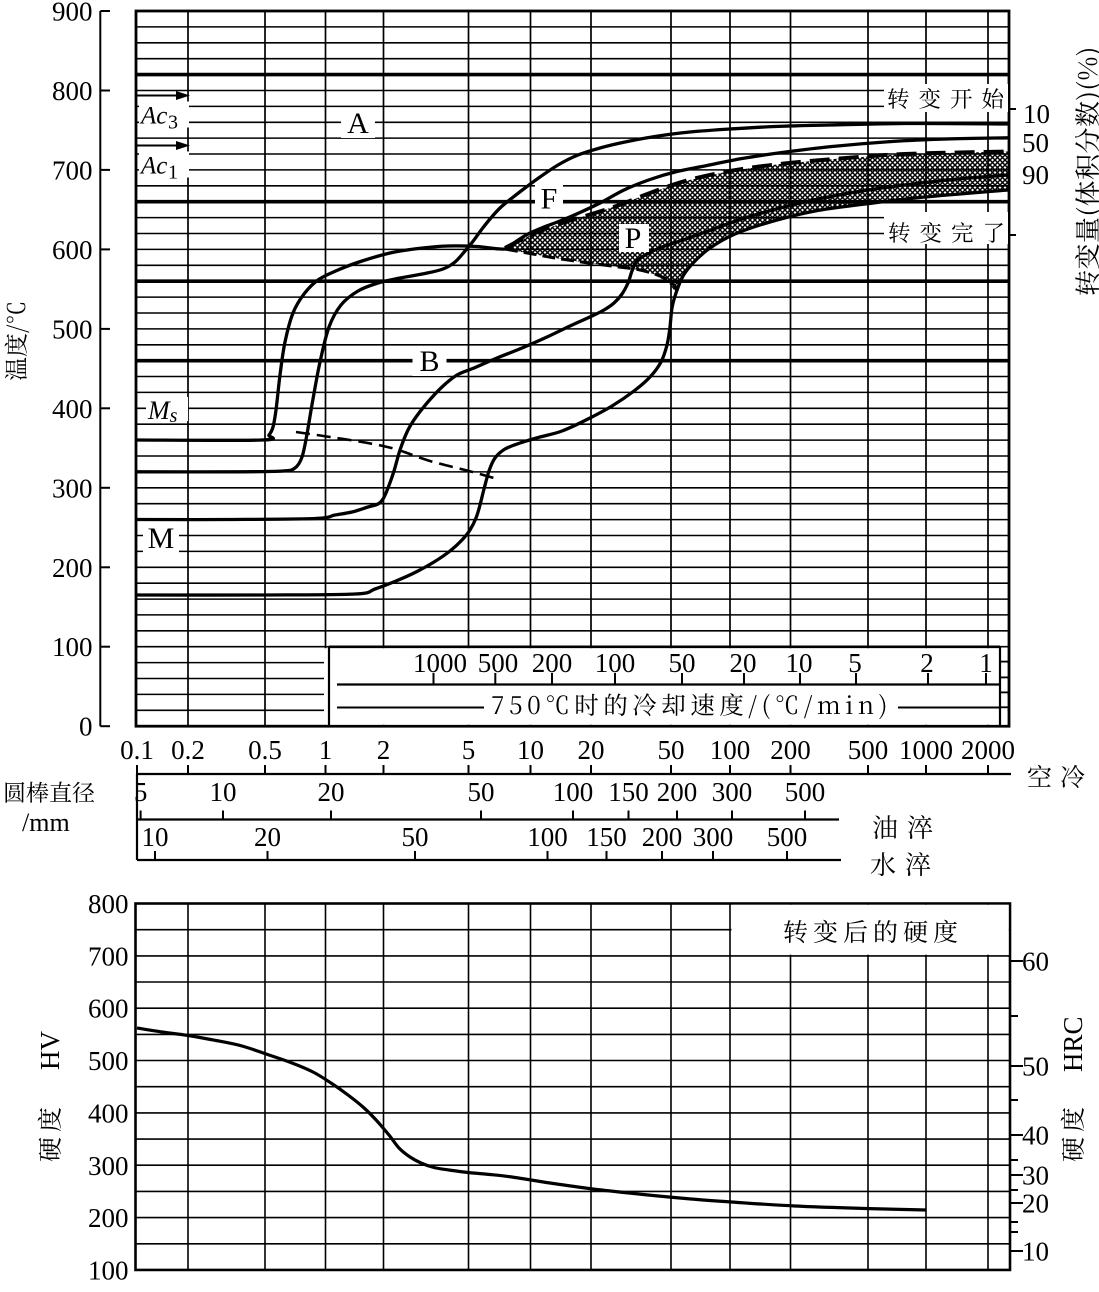  What do you see at coordinates (1035, 175) in the screenshot?
I see `svg-text: 90` at bounding box center [1035, 175].